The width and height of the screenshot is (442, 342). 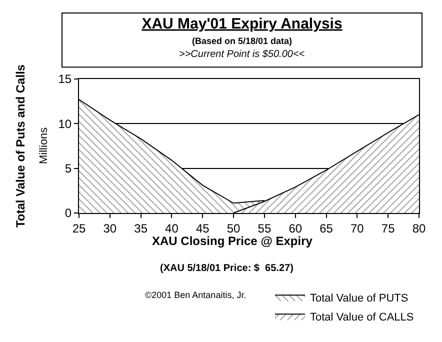 I want to click on text: >>Current Point is $50.00<<, so click(x=242, y=54).